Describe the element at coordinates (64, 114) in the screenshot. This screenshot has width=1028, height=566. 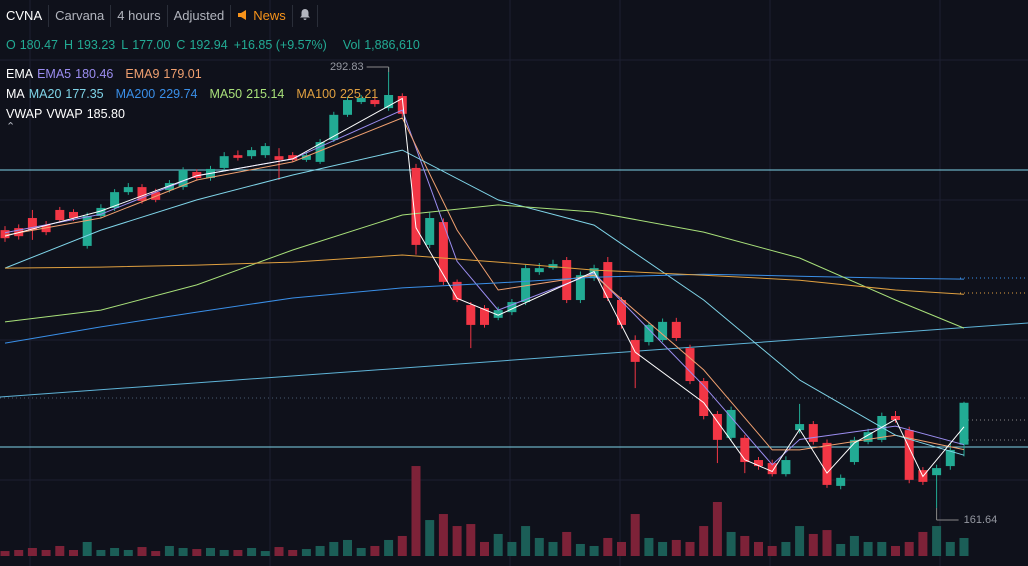
I see `indicator-name: VWAP` at that location.